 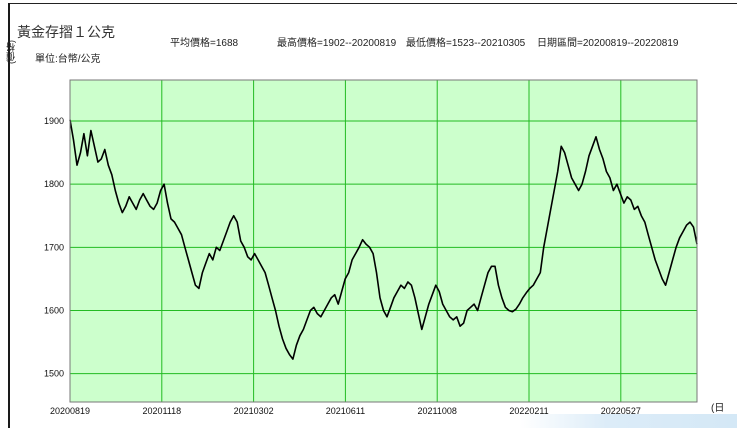 I want to click on lowest-price: 最低價格=1523--20210305, so click(x=466, y=43).